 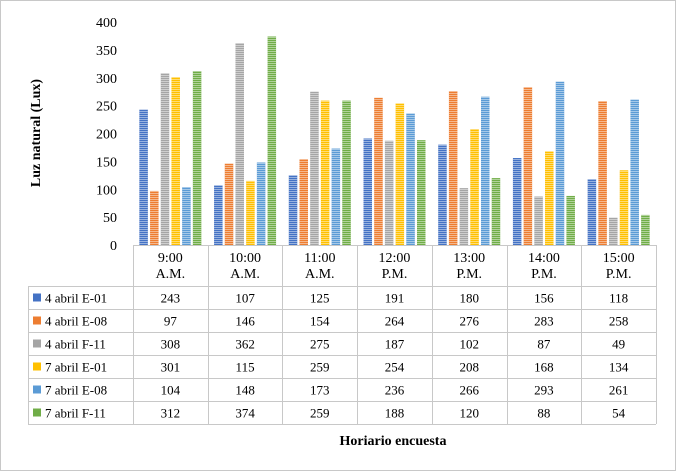 What do you see at coordinates (171, 321) in the screenshot?
I see `data-label: 97` at bounding box center [171, 321].